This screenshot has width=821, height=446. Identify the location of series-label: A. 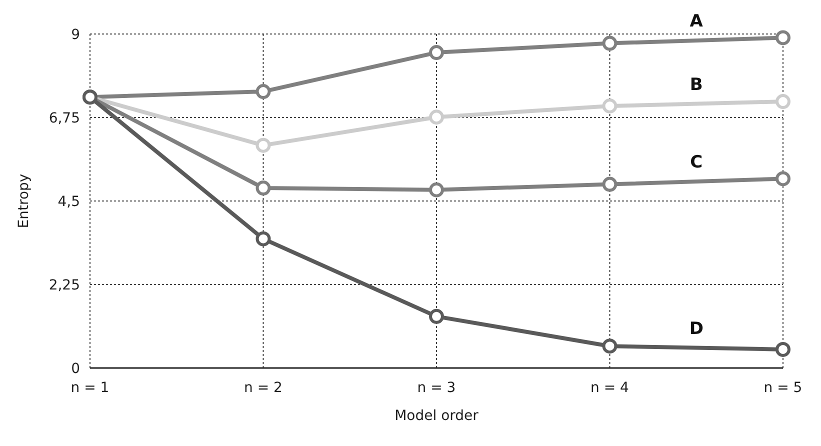
(697, 21).